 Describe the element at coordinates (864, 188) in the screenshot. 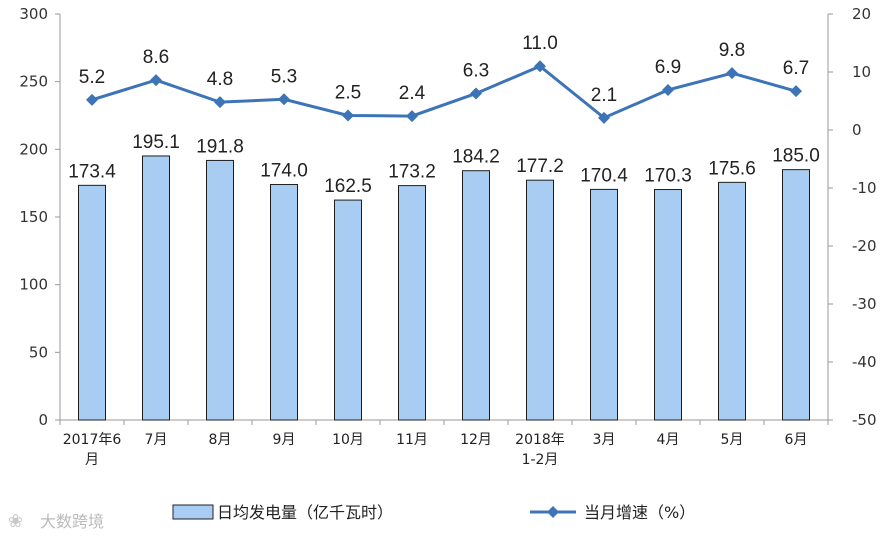

I see `right-tick-label: -10` at that location.